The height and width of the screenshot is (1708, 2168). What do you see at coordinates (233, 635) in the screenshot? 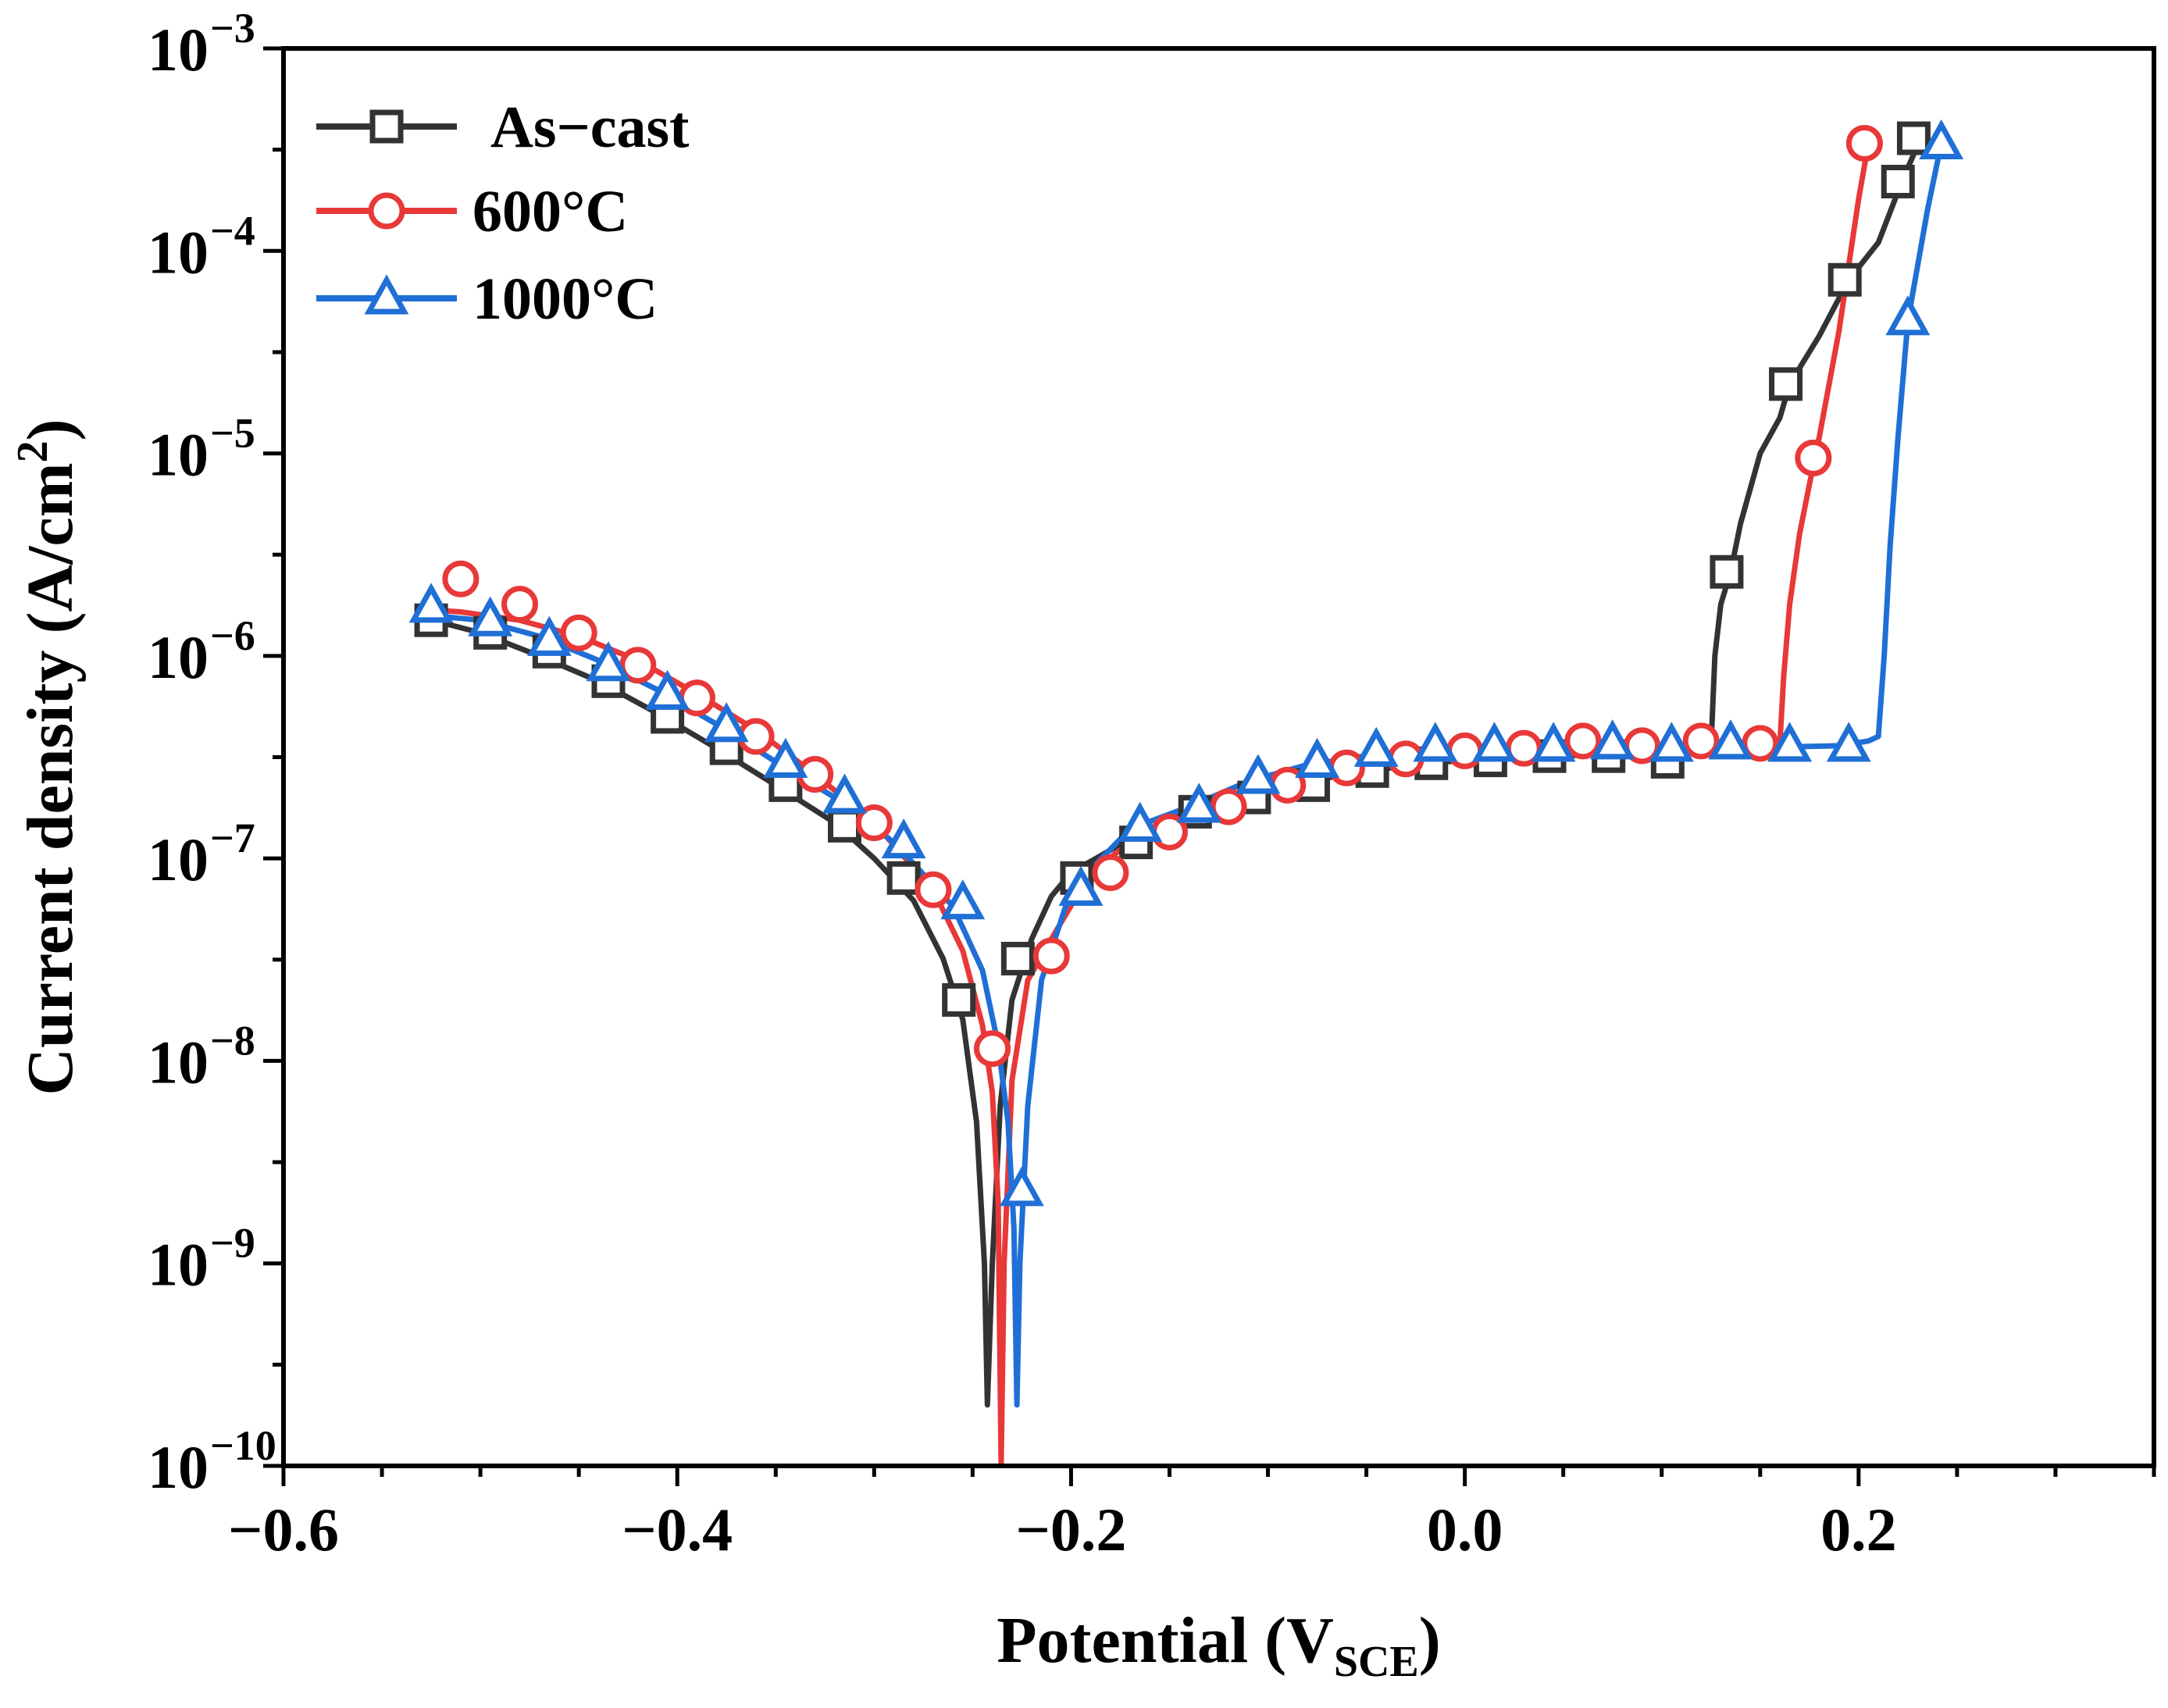
I see `y-tick-exponent: −6` at bounding box center [233, 635].